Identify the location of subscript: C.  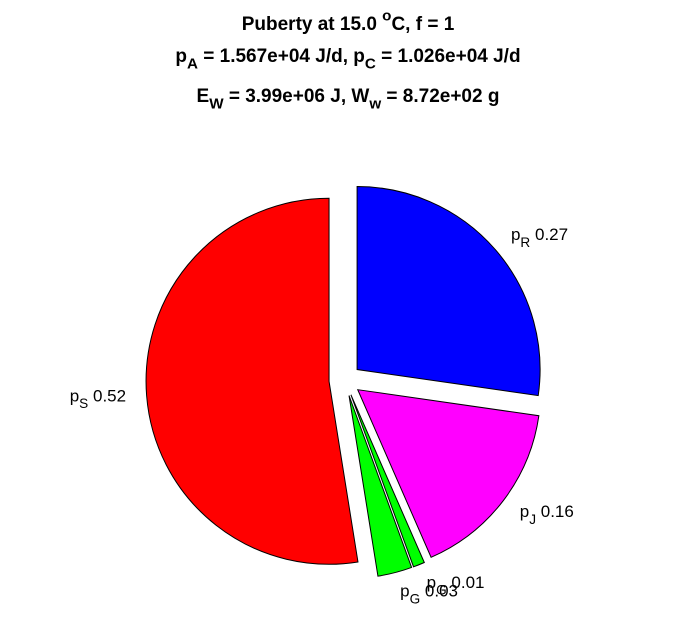
(370, 64).